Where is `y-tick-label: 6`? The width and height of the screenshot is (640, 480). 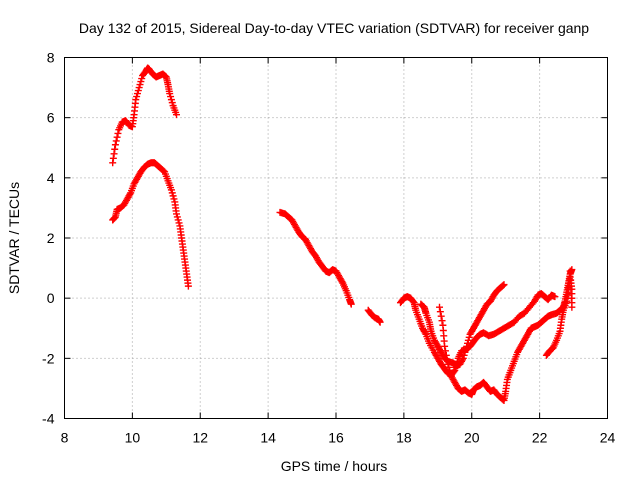 y-tick-label: 6 is located at coordinates (51, 118).